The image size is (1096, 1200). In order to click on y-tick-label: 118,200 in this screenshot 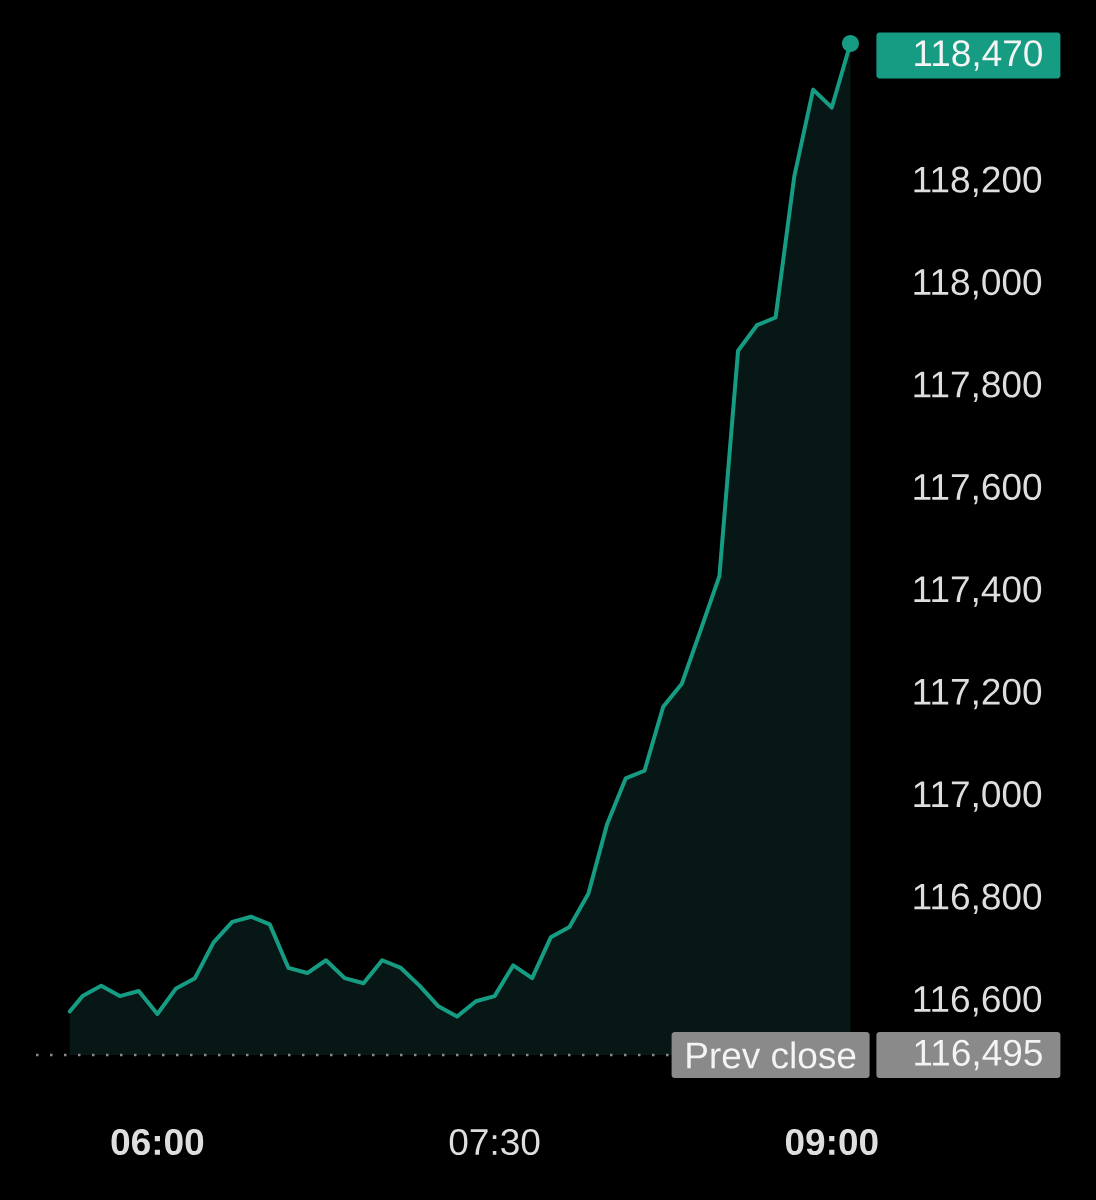, I will do `click(978, 182)`.